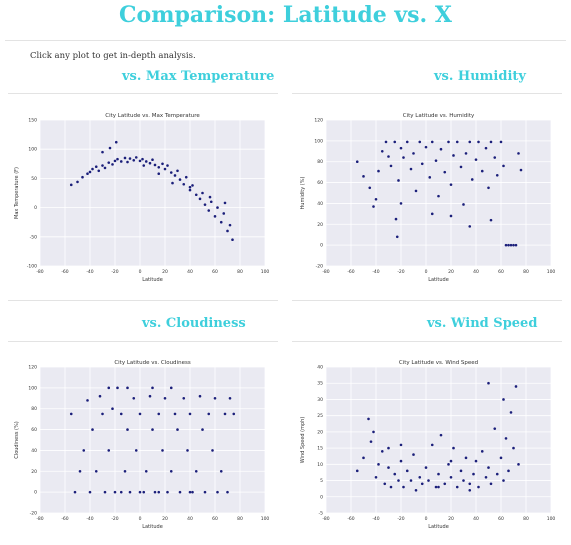 This screenshot has height=545, width=571. Describe the element at coordinates (318, 141) in the screenshot. I see `humidity-y-tick-label: 100` at that location.